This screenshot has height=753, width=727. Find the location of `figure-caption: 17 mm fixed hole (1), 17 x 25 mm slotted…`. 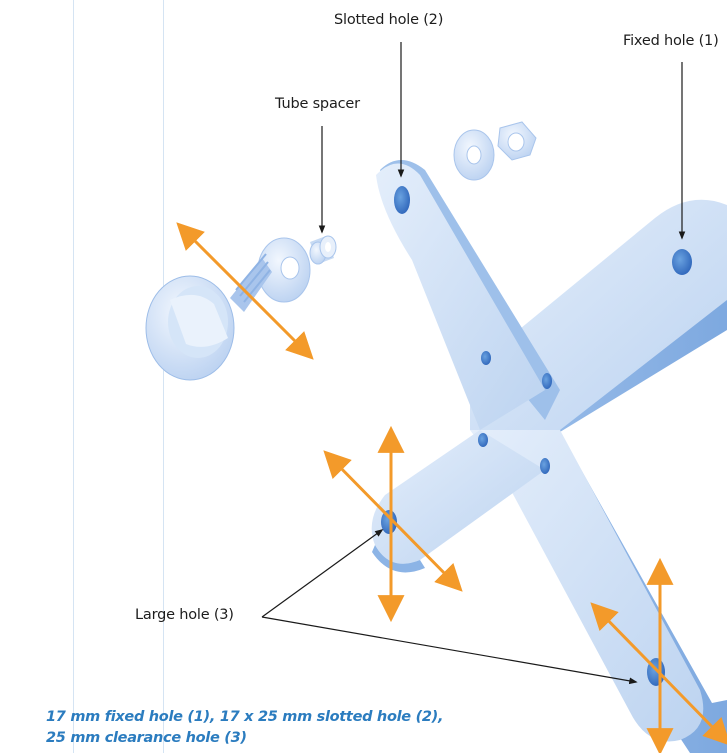

figure-caption: 17 mm fixed hole (1), 17 x 25 mm slotted… is located at coordinates (245, 728).